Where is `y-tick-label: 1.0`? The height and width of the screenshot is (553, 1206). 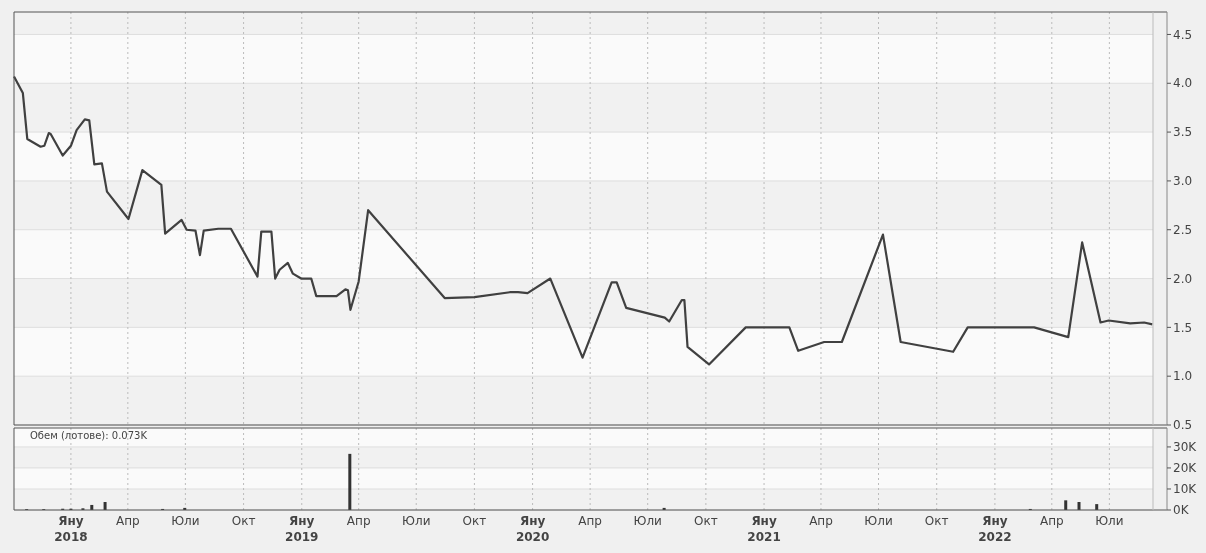
y-tick-label: 1.0 is located at coordinates (1183, 376).